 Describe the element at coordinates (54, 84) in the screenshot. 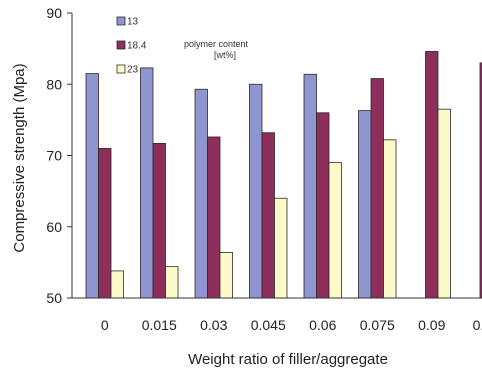

I see `y-tick-label: 80` at that location.